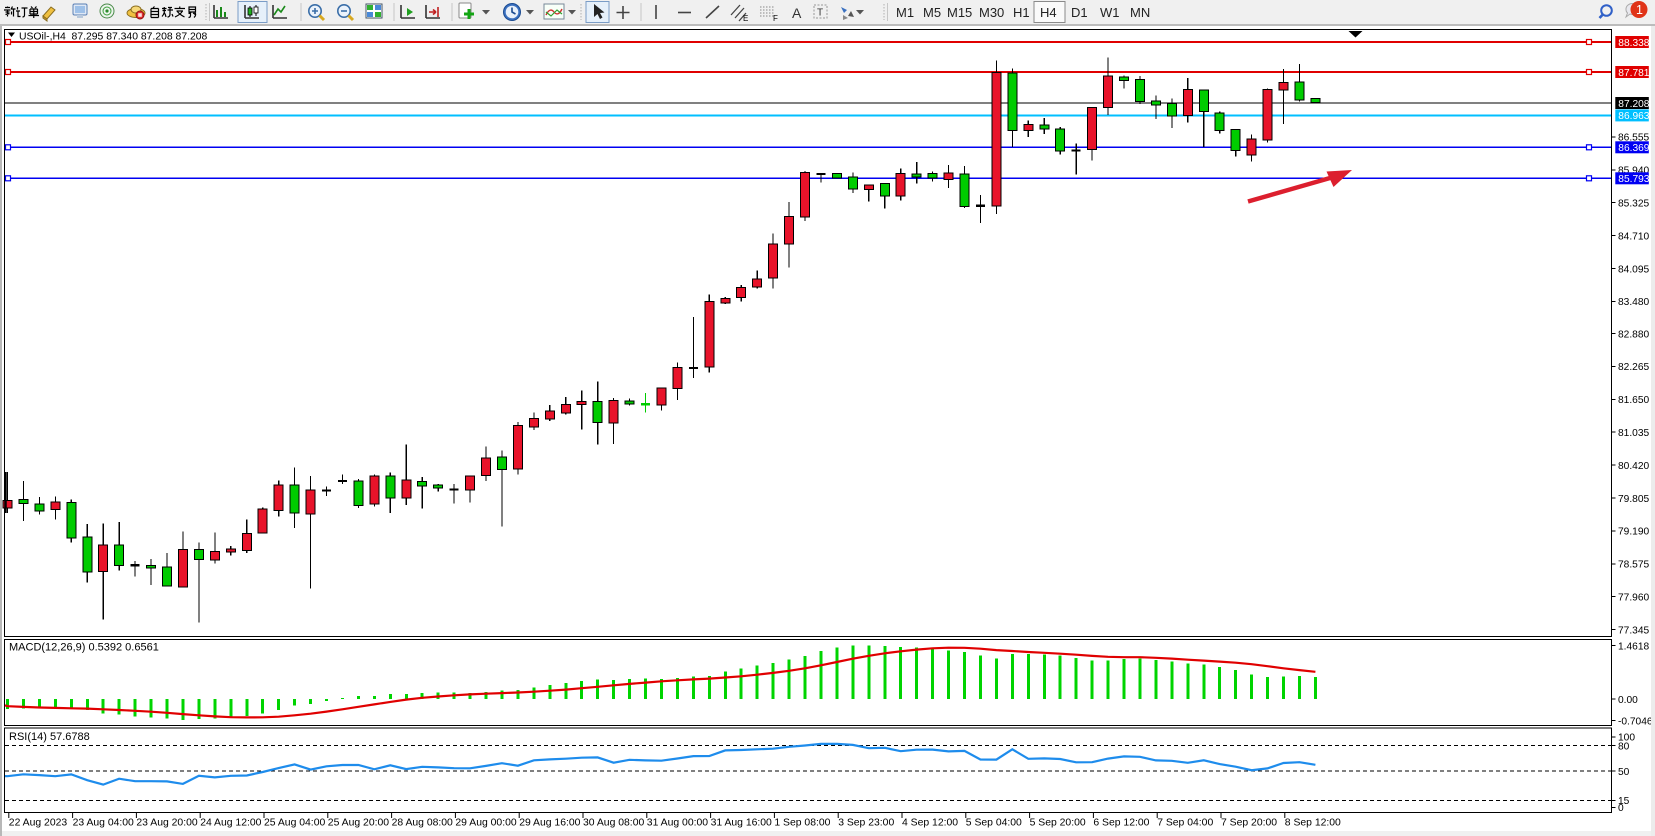 The height and width of the screenshot is (836, 1655). I want to click on svg-text: 31 Aug 00:00, so click(677, 823).